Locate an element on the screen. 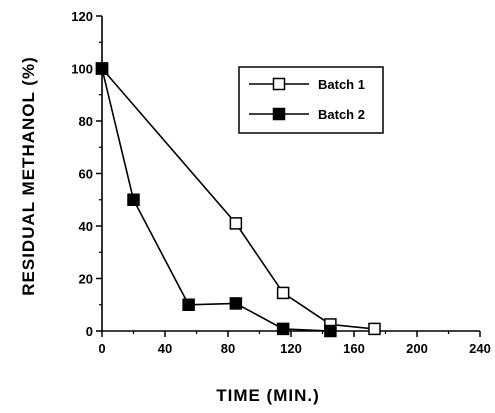 Image resolution: width=495 pixels, height=413 pixels. legend: Batch 1 Batch 2 is located at coordinates (311, 100).